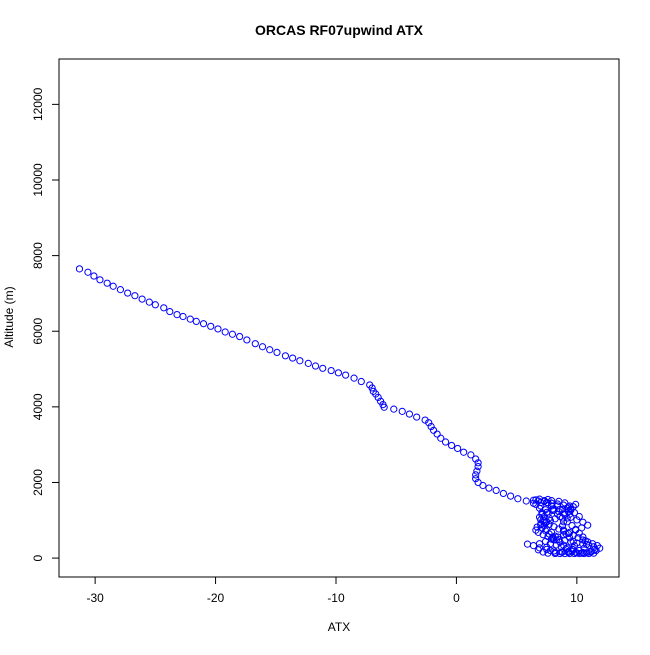  What do you see at coordinates (38, 557) in the screenshot?
I see `y-tick-label: 0` at bounding box center [38, 557].